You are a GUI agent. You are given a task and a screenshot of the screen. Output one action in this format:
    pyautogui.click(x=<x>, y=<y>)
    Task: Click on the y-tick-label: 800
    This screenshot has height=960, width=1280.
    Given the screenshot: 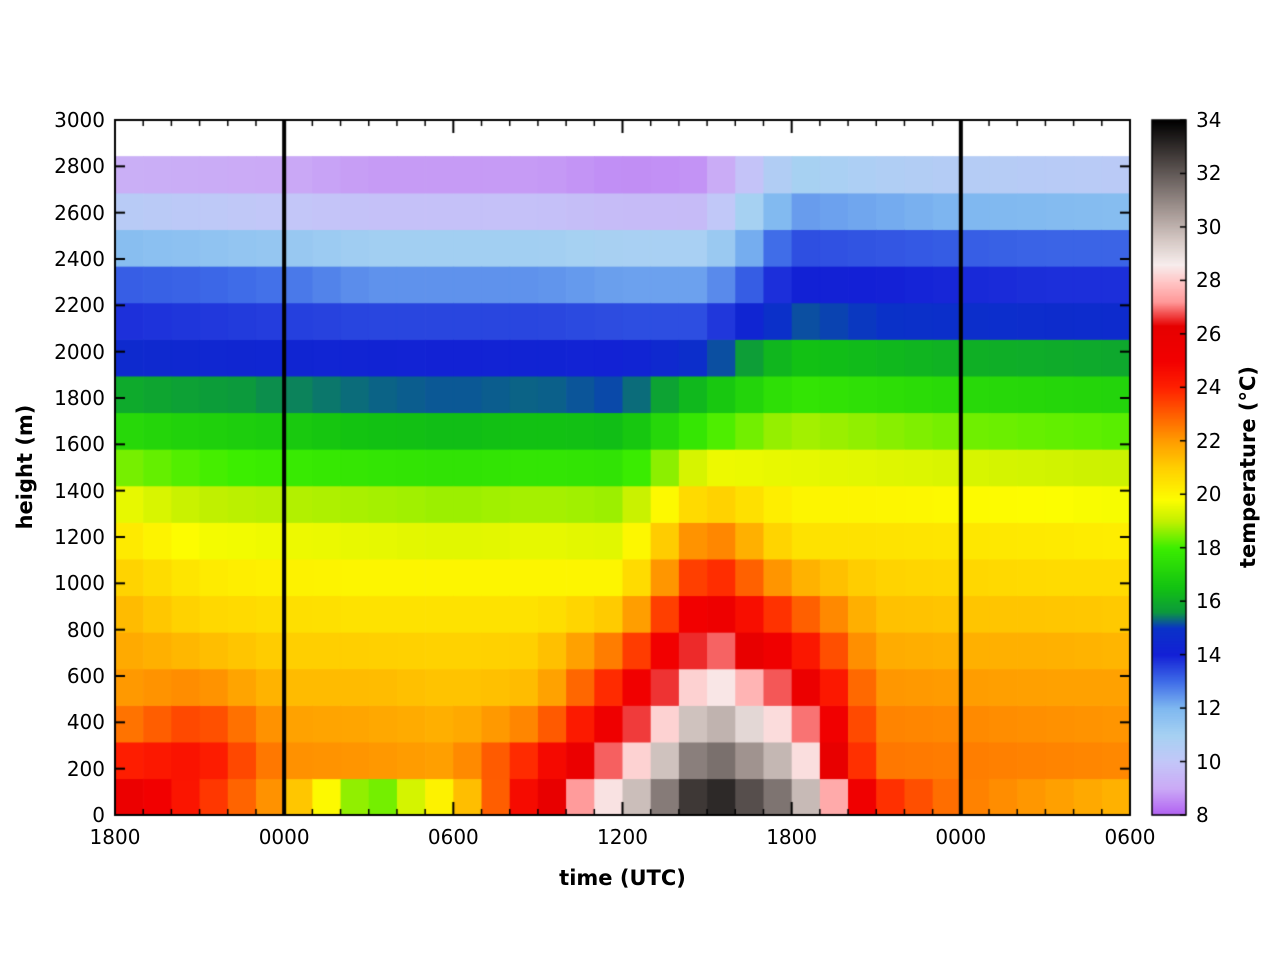 What is the action you would take?
    pyautogui.click(x=85, y=629)
    